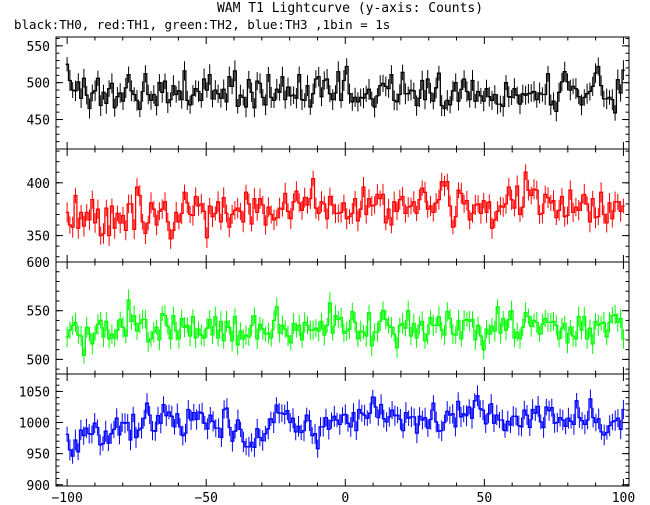 The image size is (650, 505). I want to click on series-line-th2, so click(345, 328).